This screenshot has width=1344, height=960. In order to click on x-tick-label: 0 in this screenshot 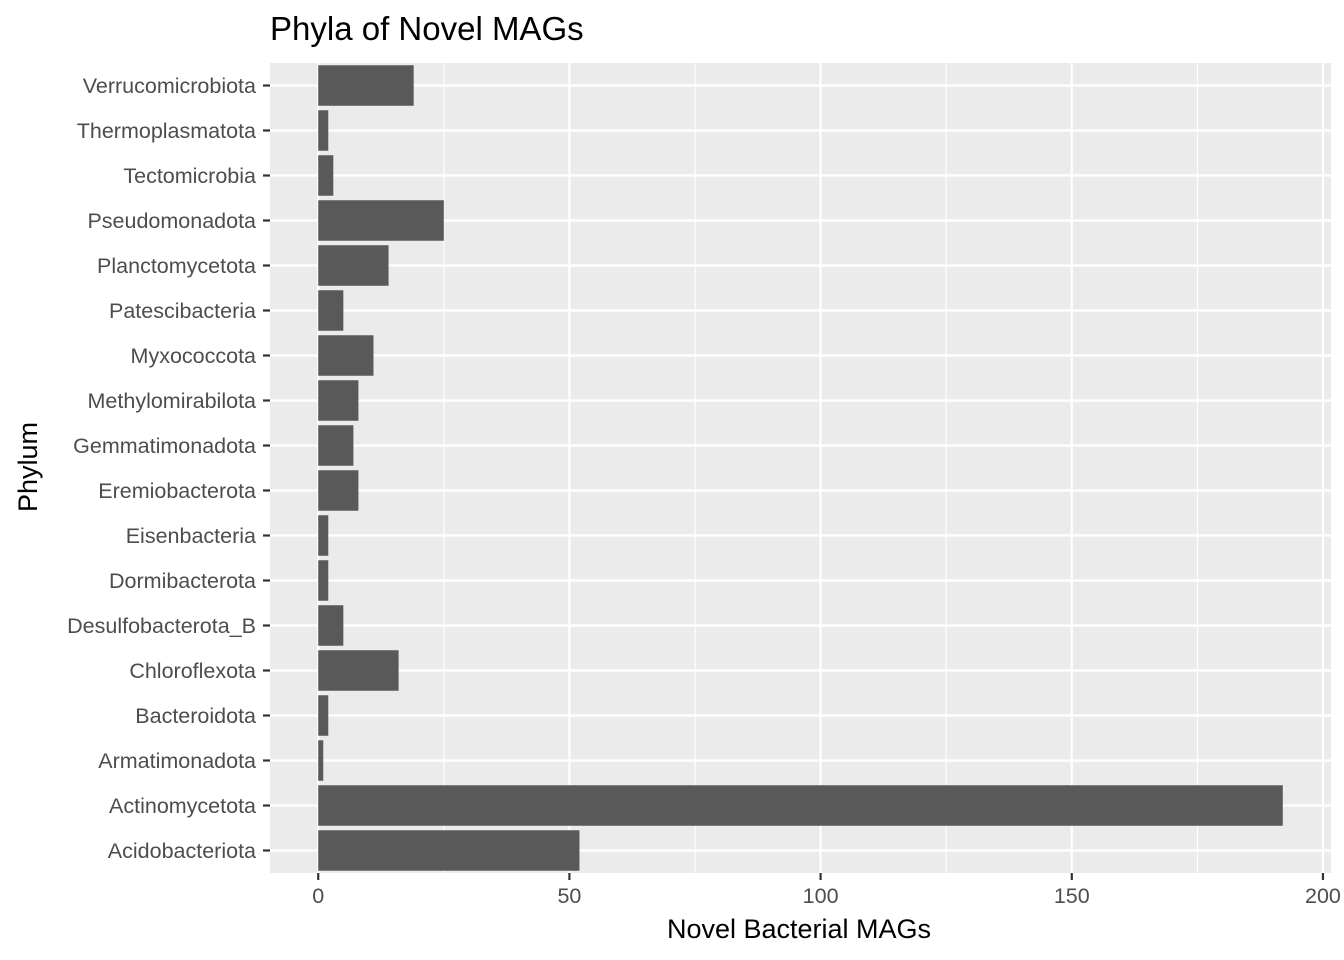, I will do `click(318, 896)`.